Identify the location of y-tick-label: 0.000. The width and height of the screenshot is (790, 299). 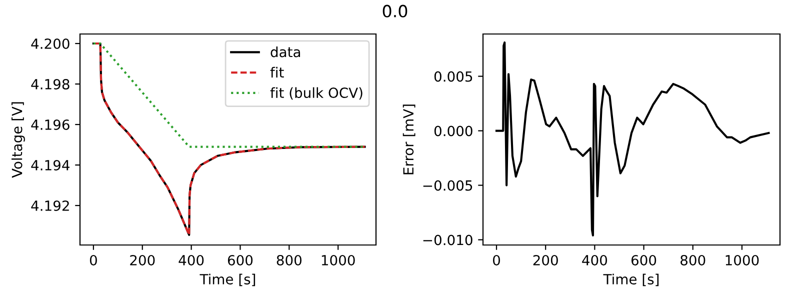
(453, 131).